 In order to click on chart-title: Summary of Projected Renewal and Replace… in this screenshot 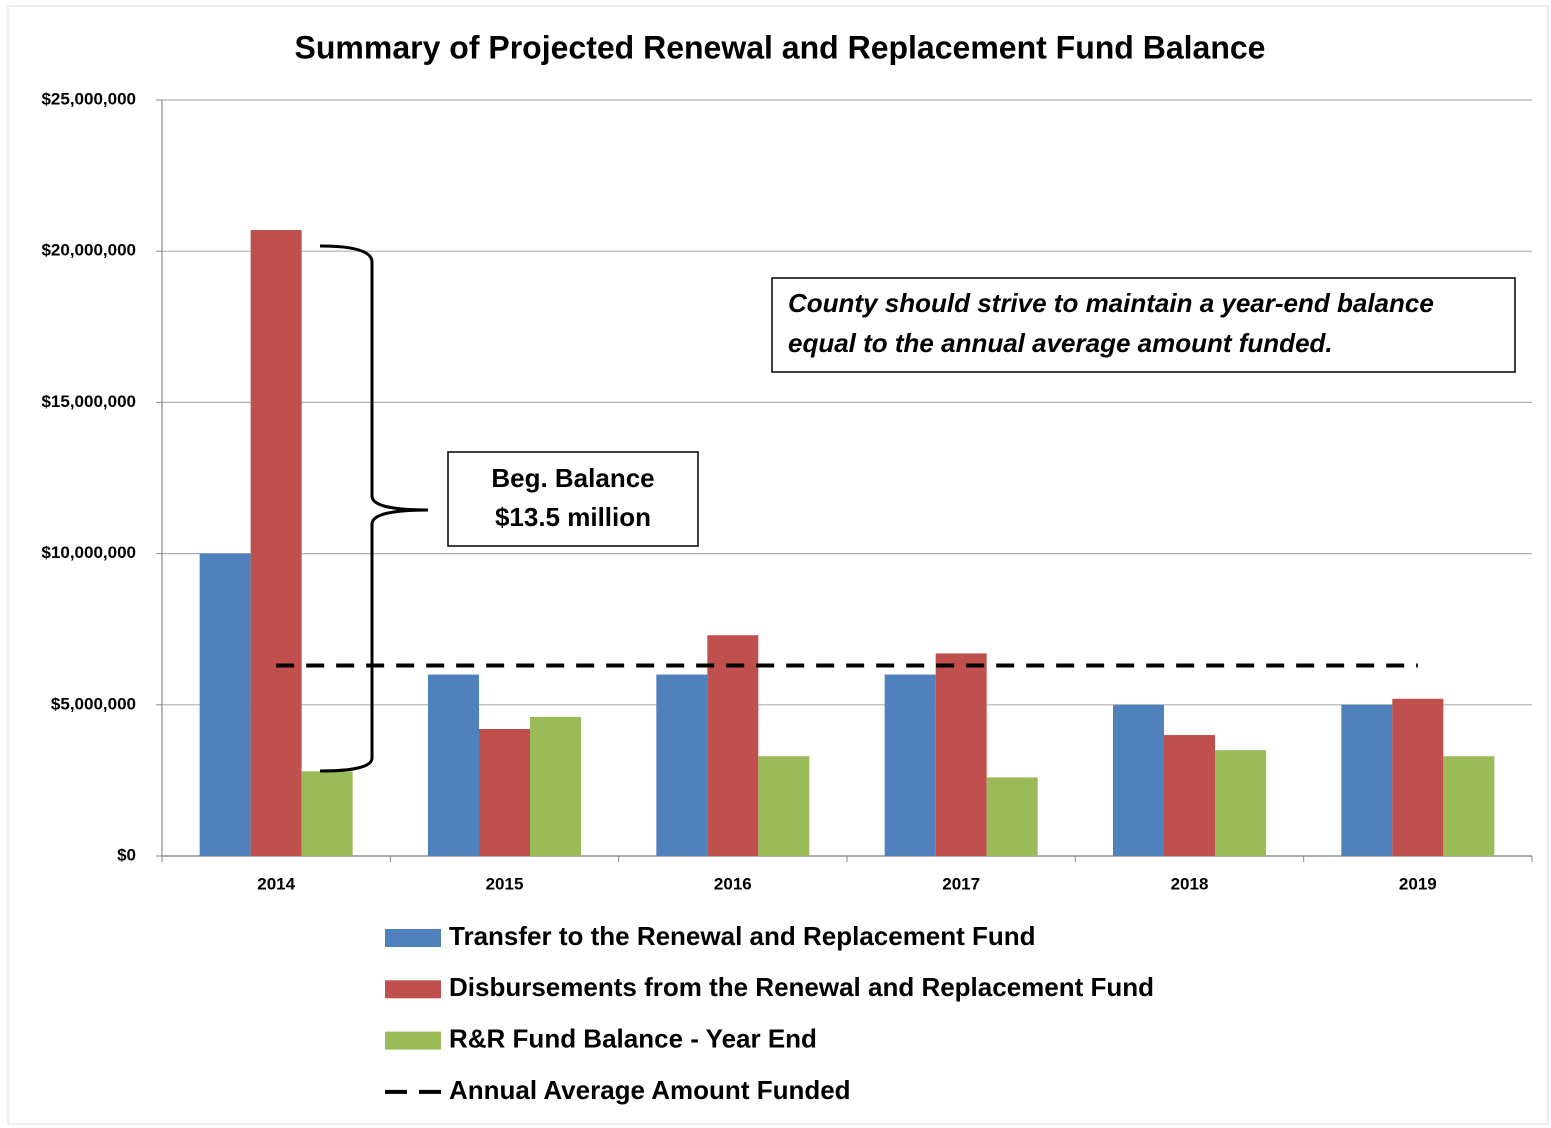, I will do `click(780, 47)`.